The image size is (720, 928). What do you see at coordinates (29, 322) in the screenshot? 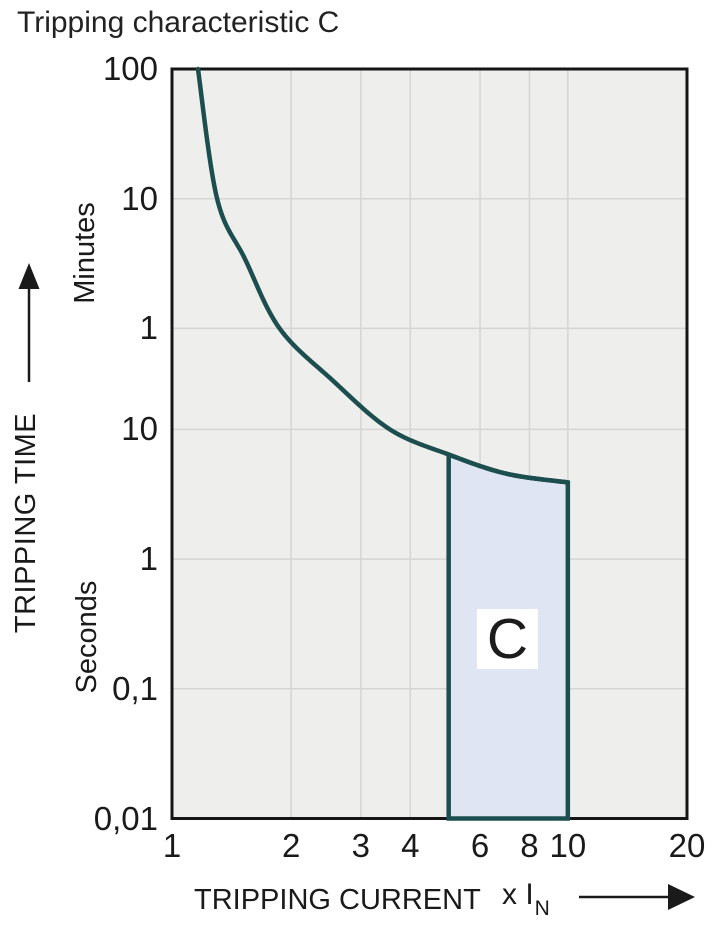
I see `y-axis-arrow-icon` at bounding box center [29, 322].